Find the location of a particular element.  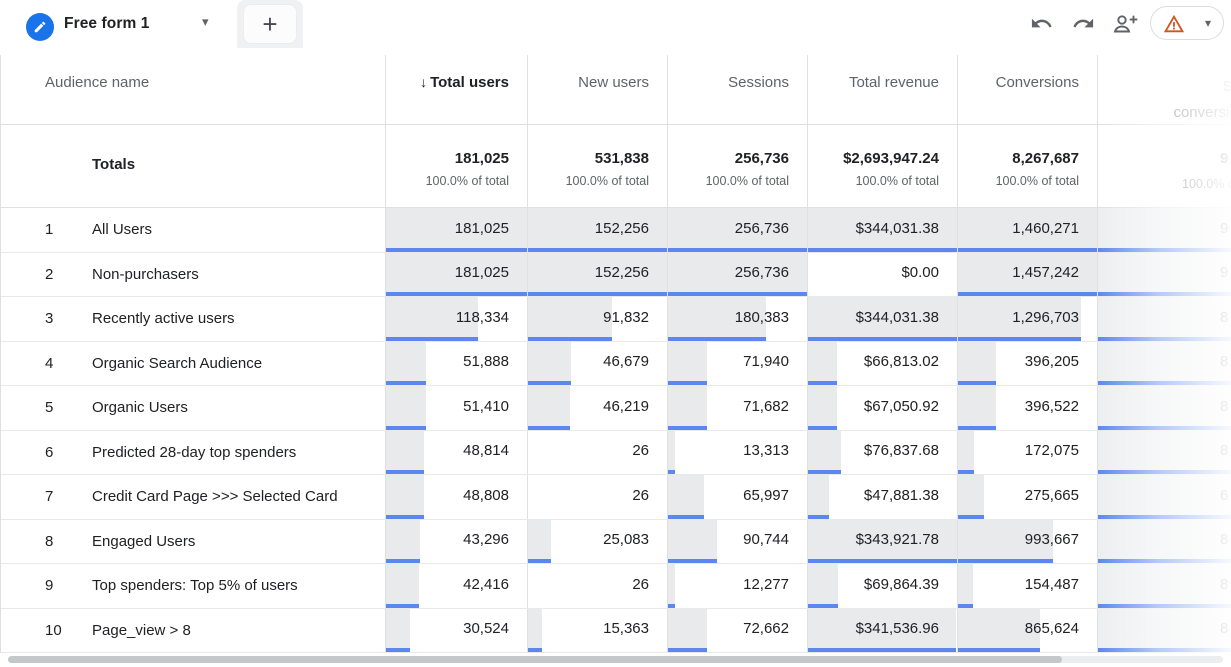

person-add-icon is located at coordinates (1126, 24).